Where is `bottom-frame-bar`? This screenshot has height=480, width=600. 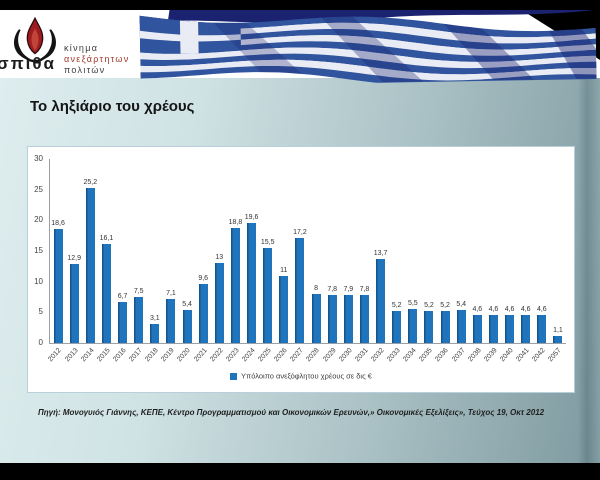 bottom-frame-bar is located at coordinates (300, 471).